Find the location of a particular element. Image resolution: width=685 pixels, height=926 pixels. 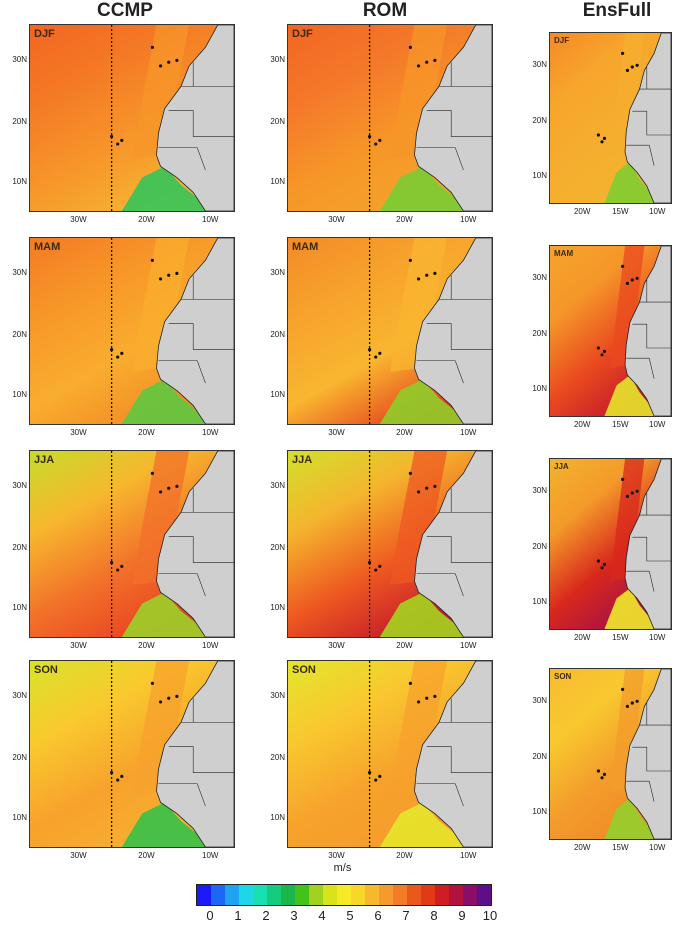

map-panel-ccmp-jja: JJA is located at coordinates (132, 544).